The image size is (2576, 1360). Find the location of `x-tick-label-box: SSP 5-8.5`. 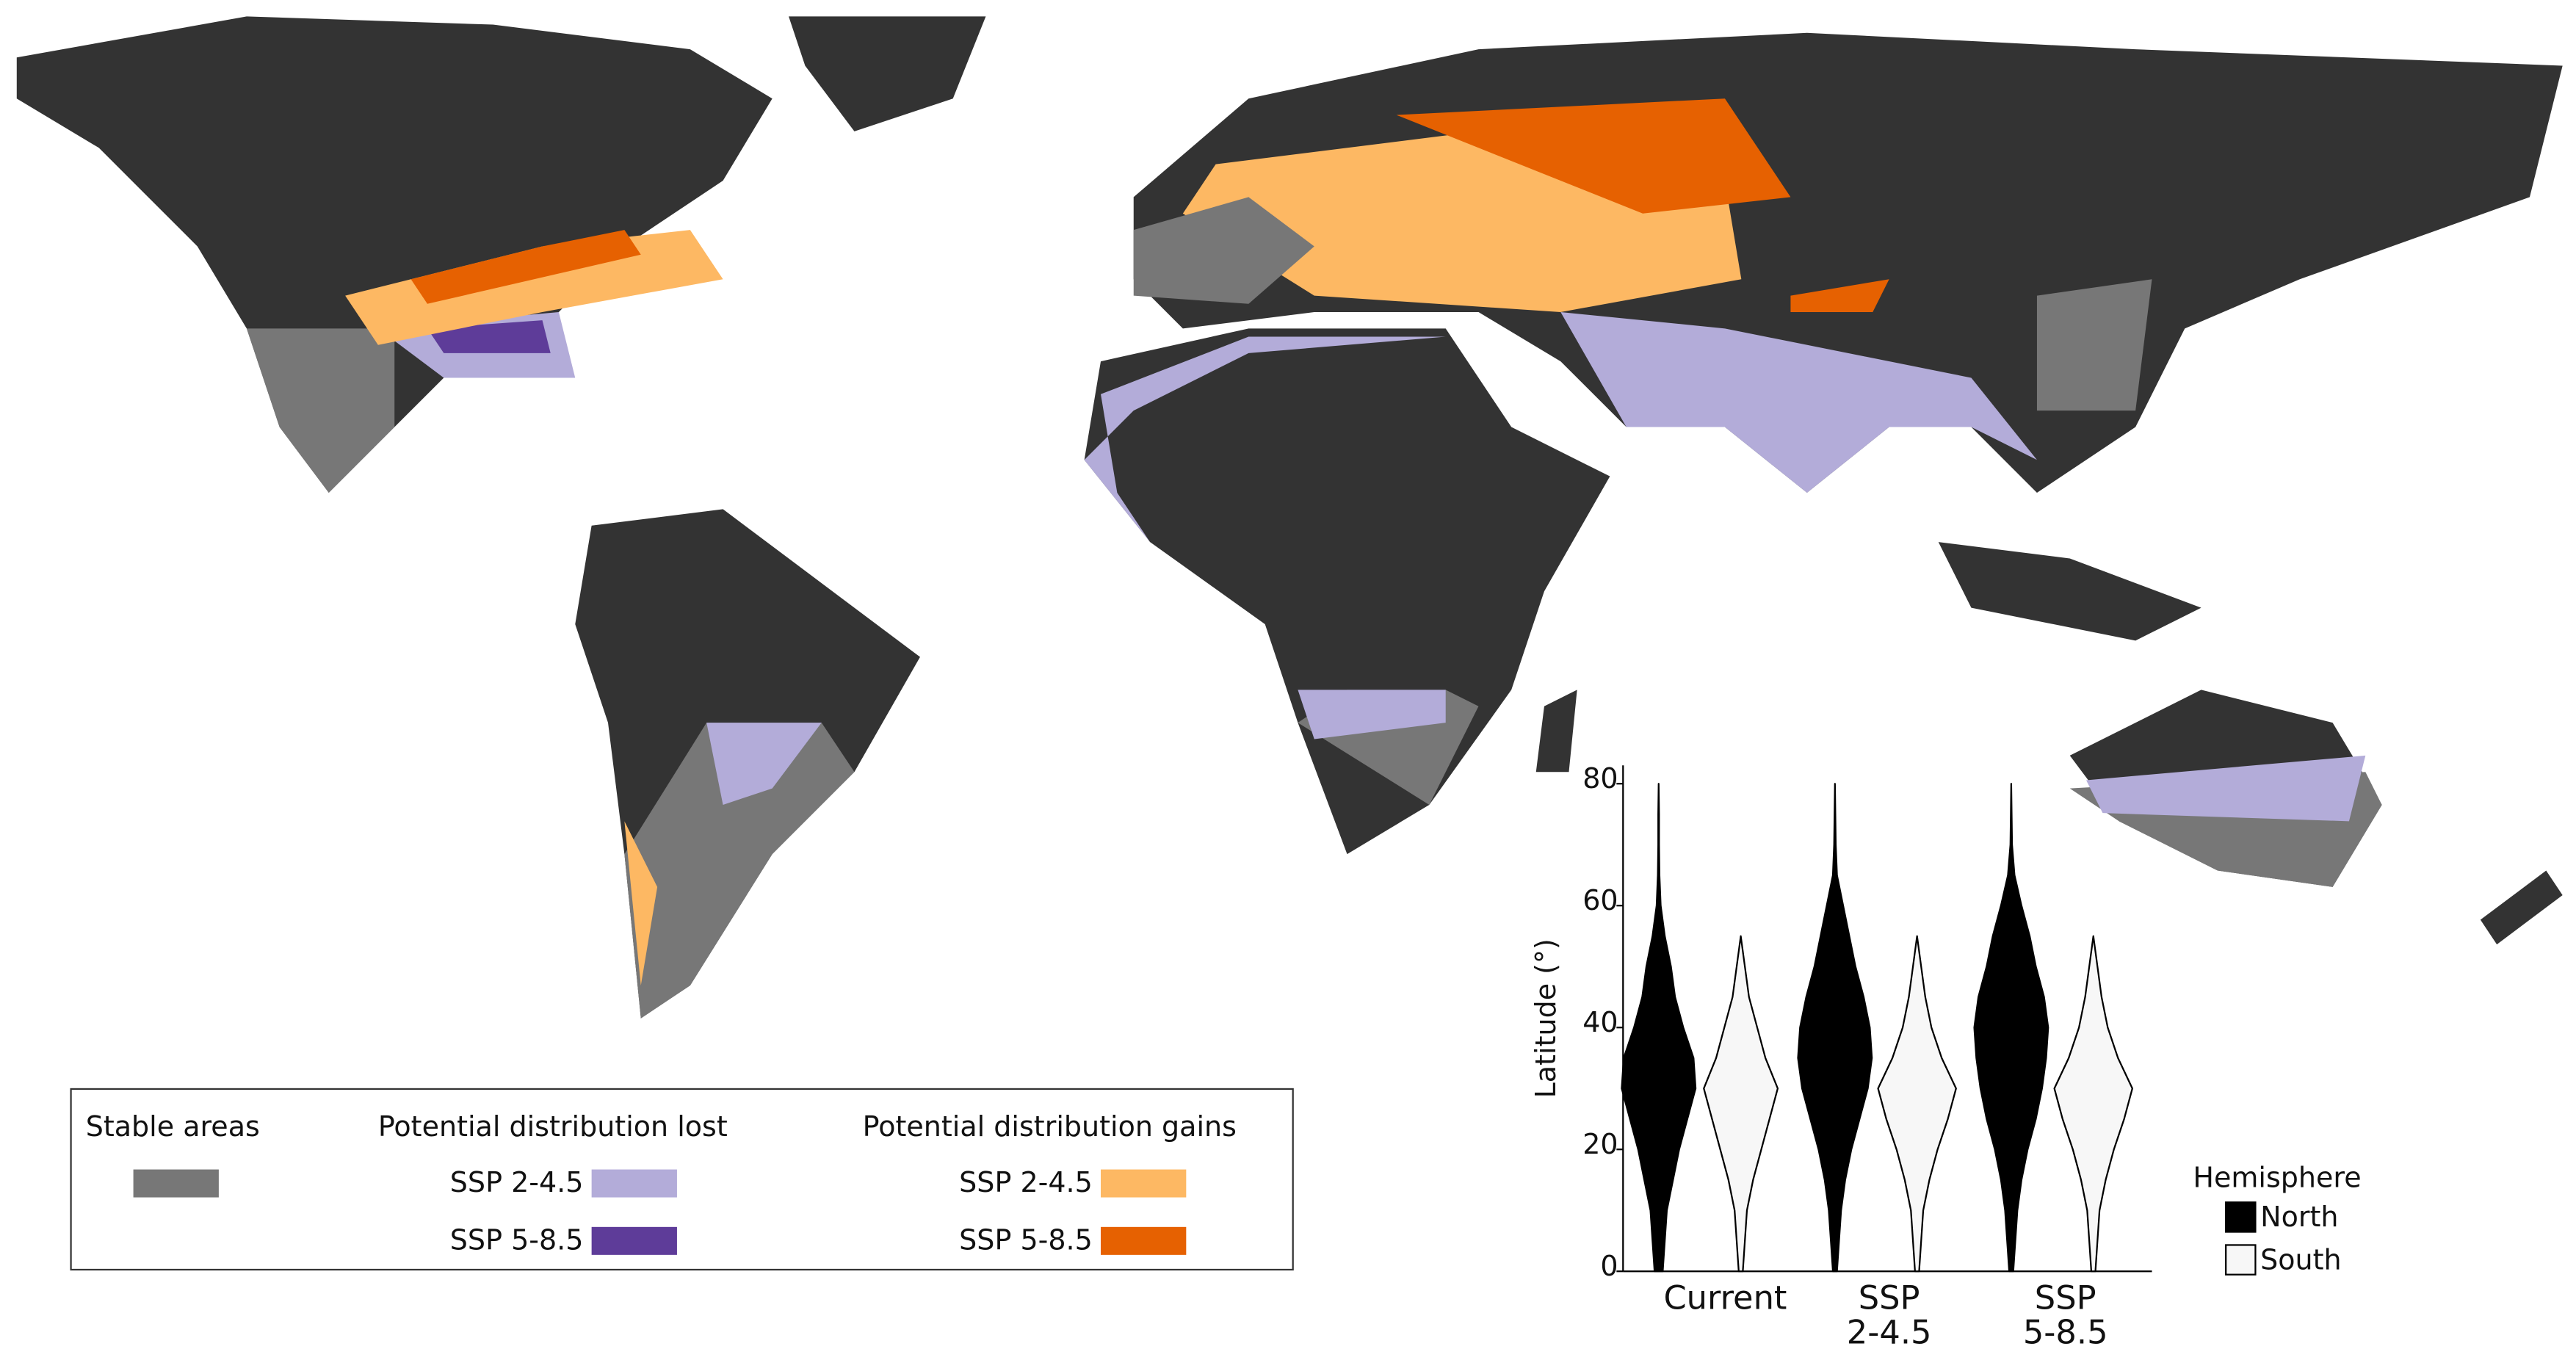

x-tick-label-box: SSP 5-8.5 is located at coordinates (2065, 1316).